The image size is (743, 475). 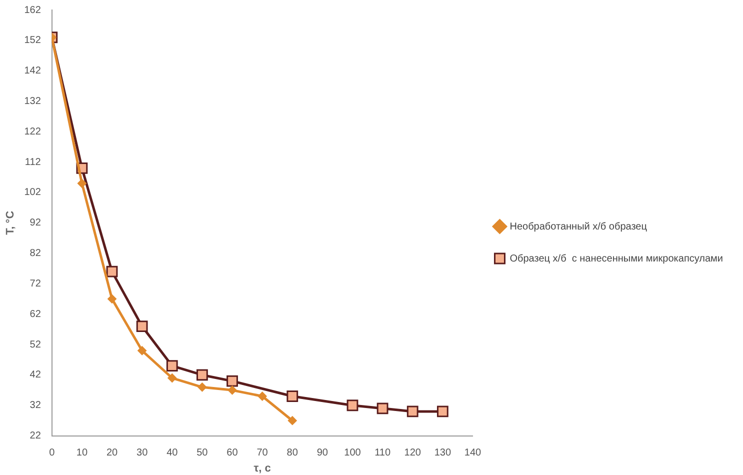 What do you see at coordinates (262, 468) in the screenshot?
I see `x-axis-title: τ, с` at bounding box center [262, 468].